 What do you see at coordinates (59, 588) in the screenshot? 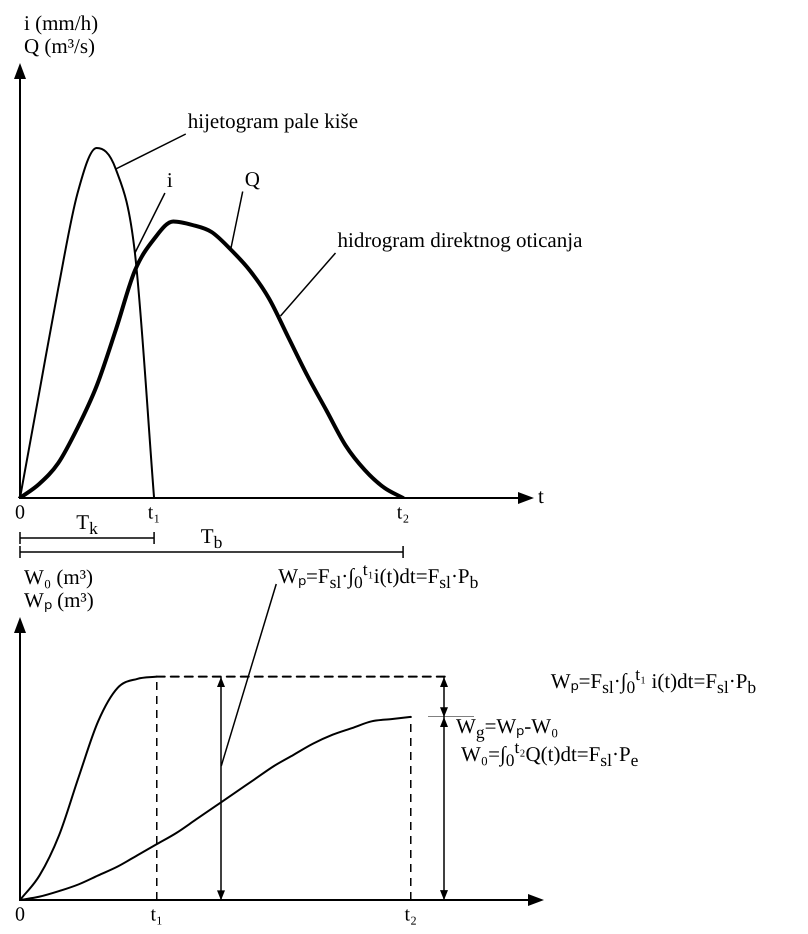
I see `y-axis-title: W₀ (m³) Wₚ (m³)` at bounding box center [59, 588].